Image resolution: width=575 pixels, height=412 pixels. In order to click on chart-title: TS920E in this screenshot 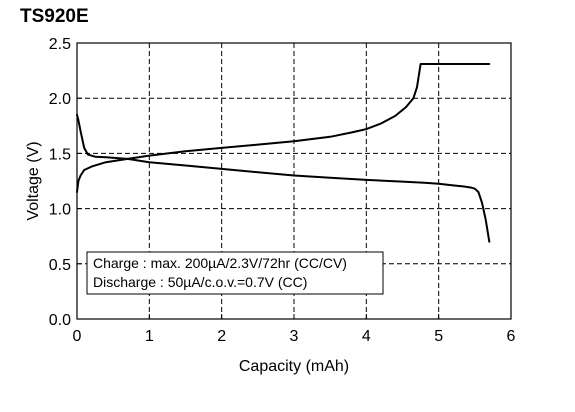, I will do `click(54, 16)`.